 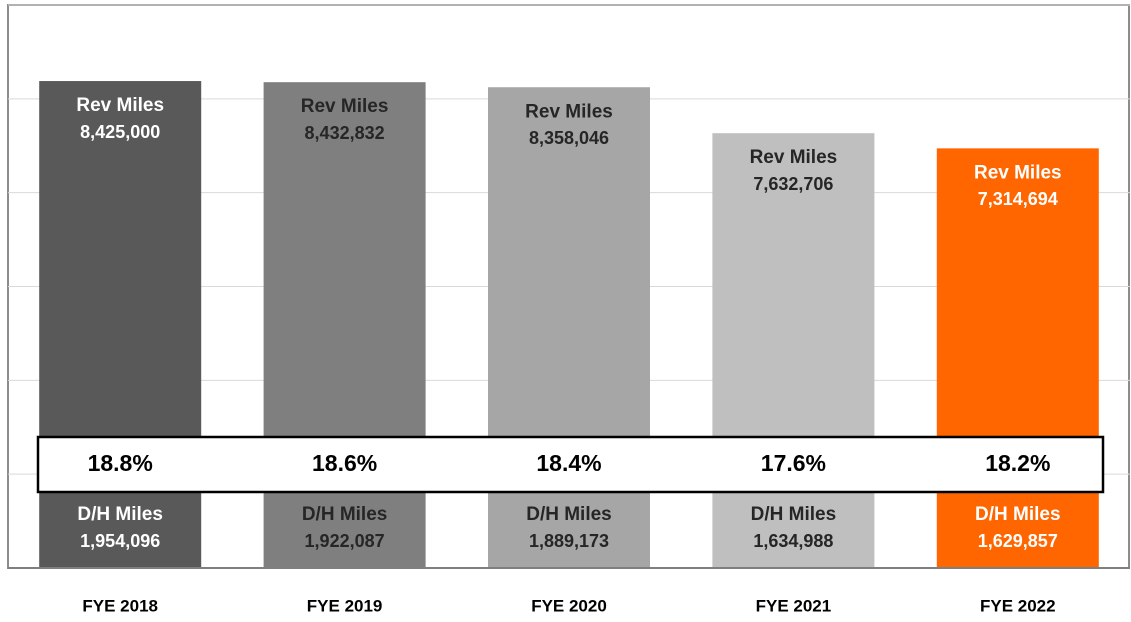 What do you see at coordinates (1018, 541) in the screenshot?
I see `value-label: 1,629,857` at bounding box center [1018, 541].